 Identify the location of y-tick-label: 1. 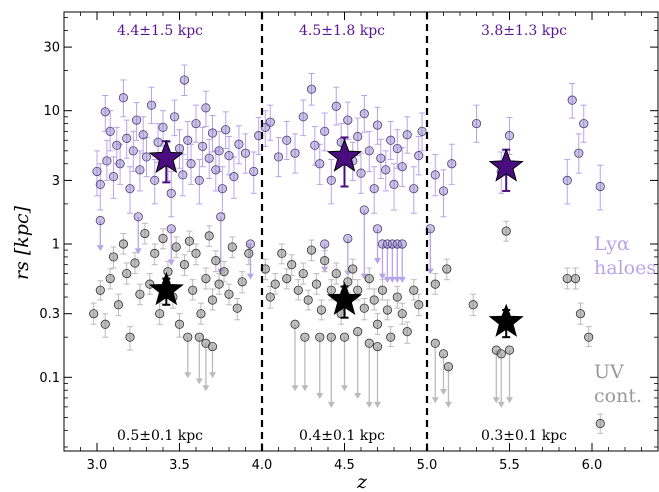
(56, 244).